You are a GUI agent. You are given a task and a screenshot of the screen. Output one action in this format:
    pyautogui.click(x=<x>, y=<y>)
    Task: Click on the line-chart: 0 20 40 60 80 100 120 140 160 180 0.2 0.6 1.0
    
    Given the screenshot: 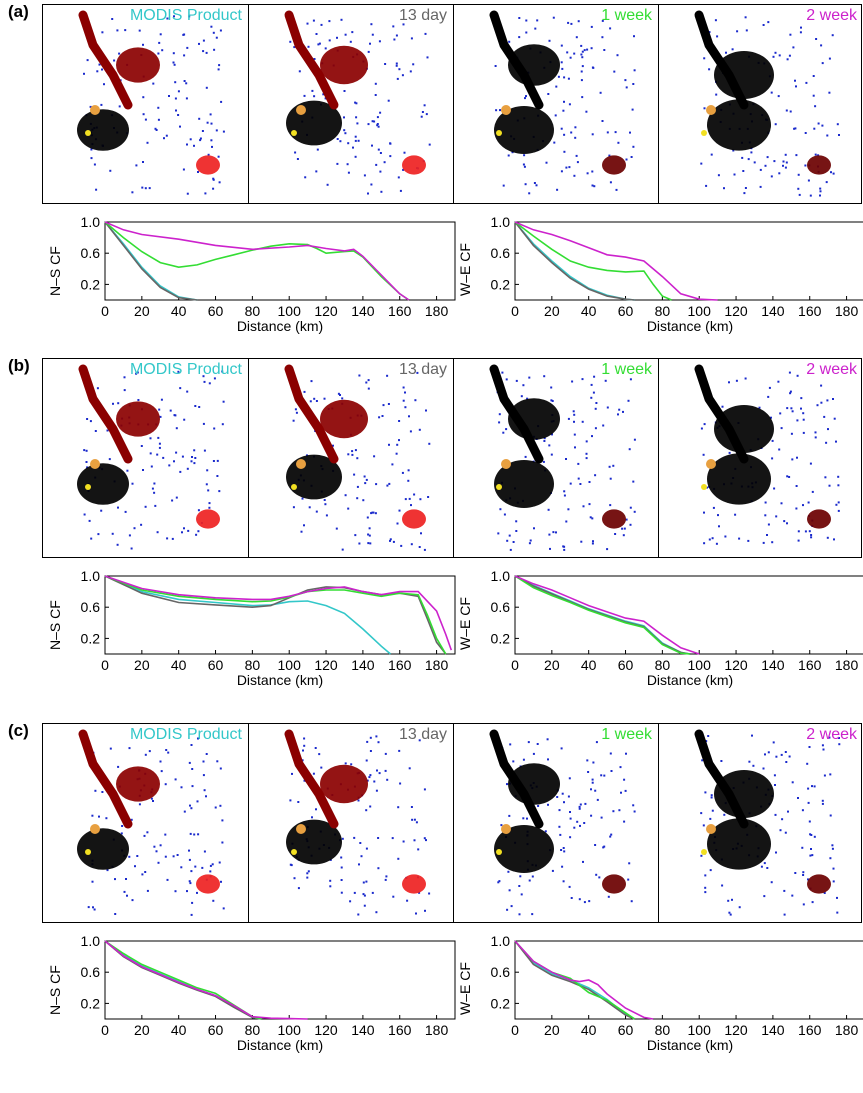 What is the action you would take?
    pyautogui.click(x=268, y=622)
    